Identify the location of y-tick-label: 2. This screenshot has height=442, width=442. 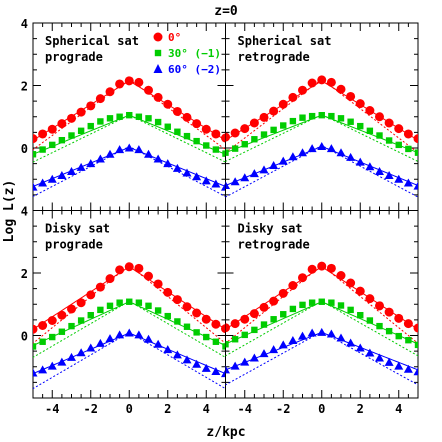
(24, 87).